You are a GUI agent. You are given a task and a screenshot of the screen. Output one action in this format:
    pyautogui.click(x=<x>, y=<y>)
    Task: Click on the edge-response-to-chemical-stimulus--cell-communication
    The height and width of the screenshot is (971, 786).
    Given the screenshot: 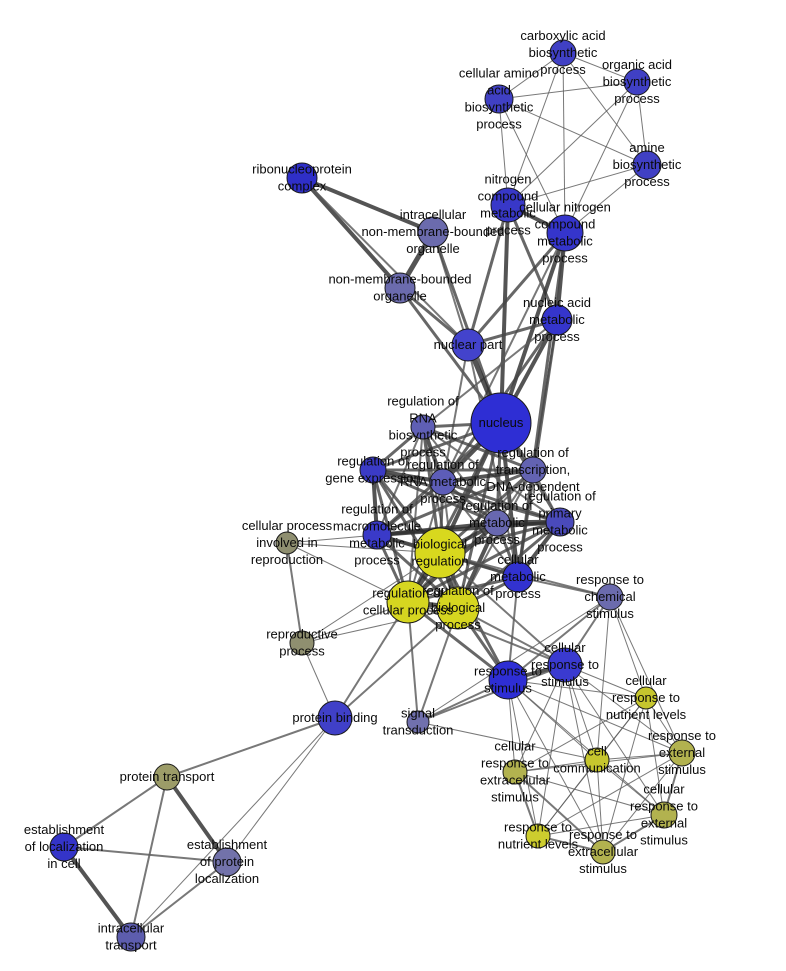 What is the action you would take?
    pyautogui.click(x=603, y=678)
    